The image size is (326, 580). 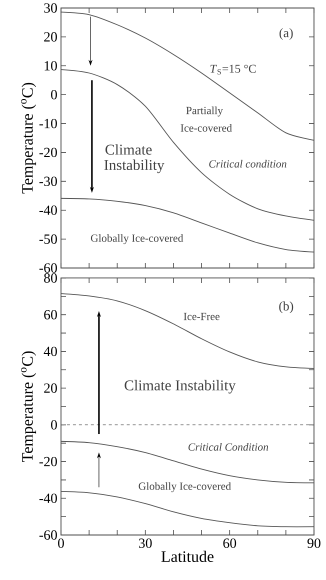 I want to click on y-tick-label: 80, so click(x=50, y=278).